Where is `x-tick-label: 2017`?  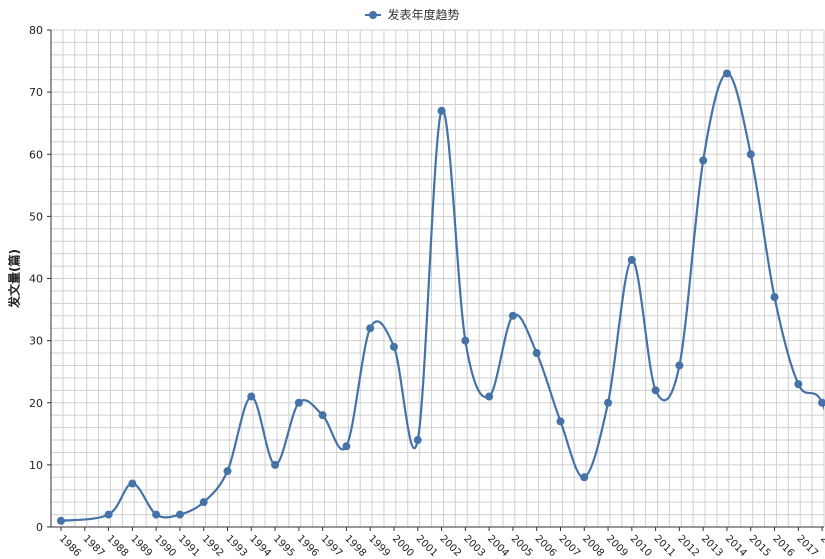 x-tick-label: 2017 is located at coordinates (807, 546).